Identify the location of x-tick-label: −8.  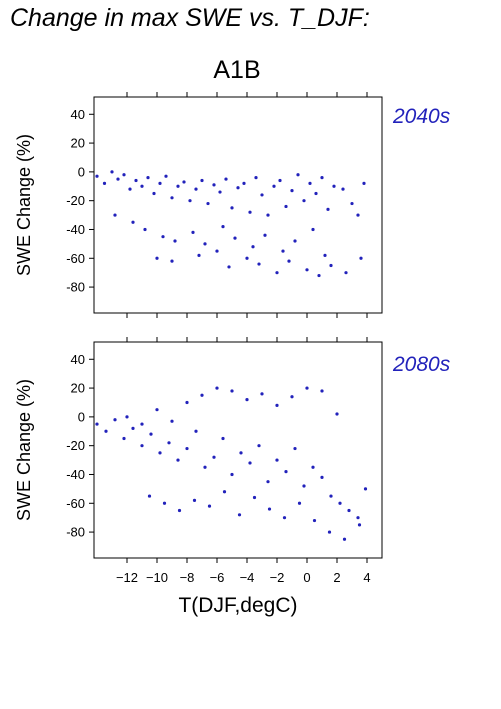
(187, 577).